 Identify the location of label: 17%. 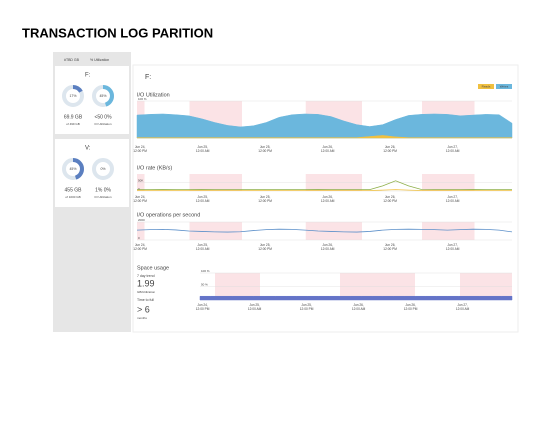
(72, 96).